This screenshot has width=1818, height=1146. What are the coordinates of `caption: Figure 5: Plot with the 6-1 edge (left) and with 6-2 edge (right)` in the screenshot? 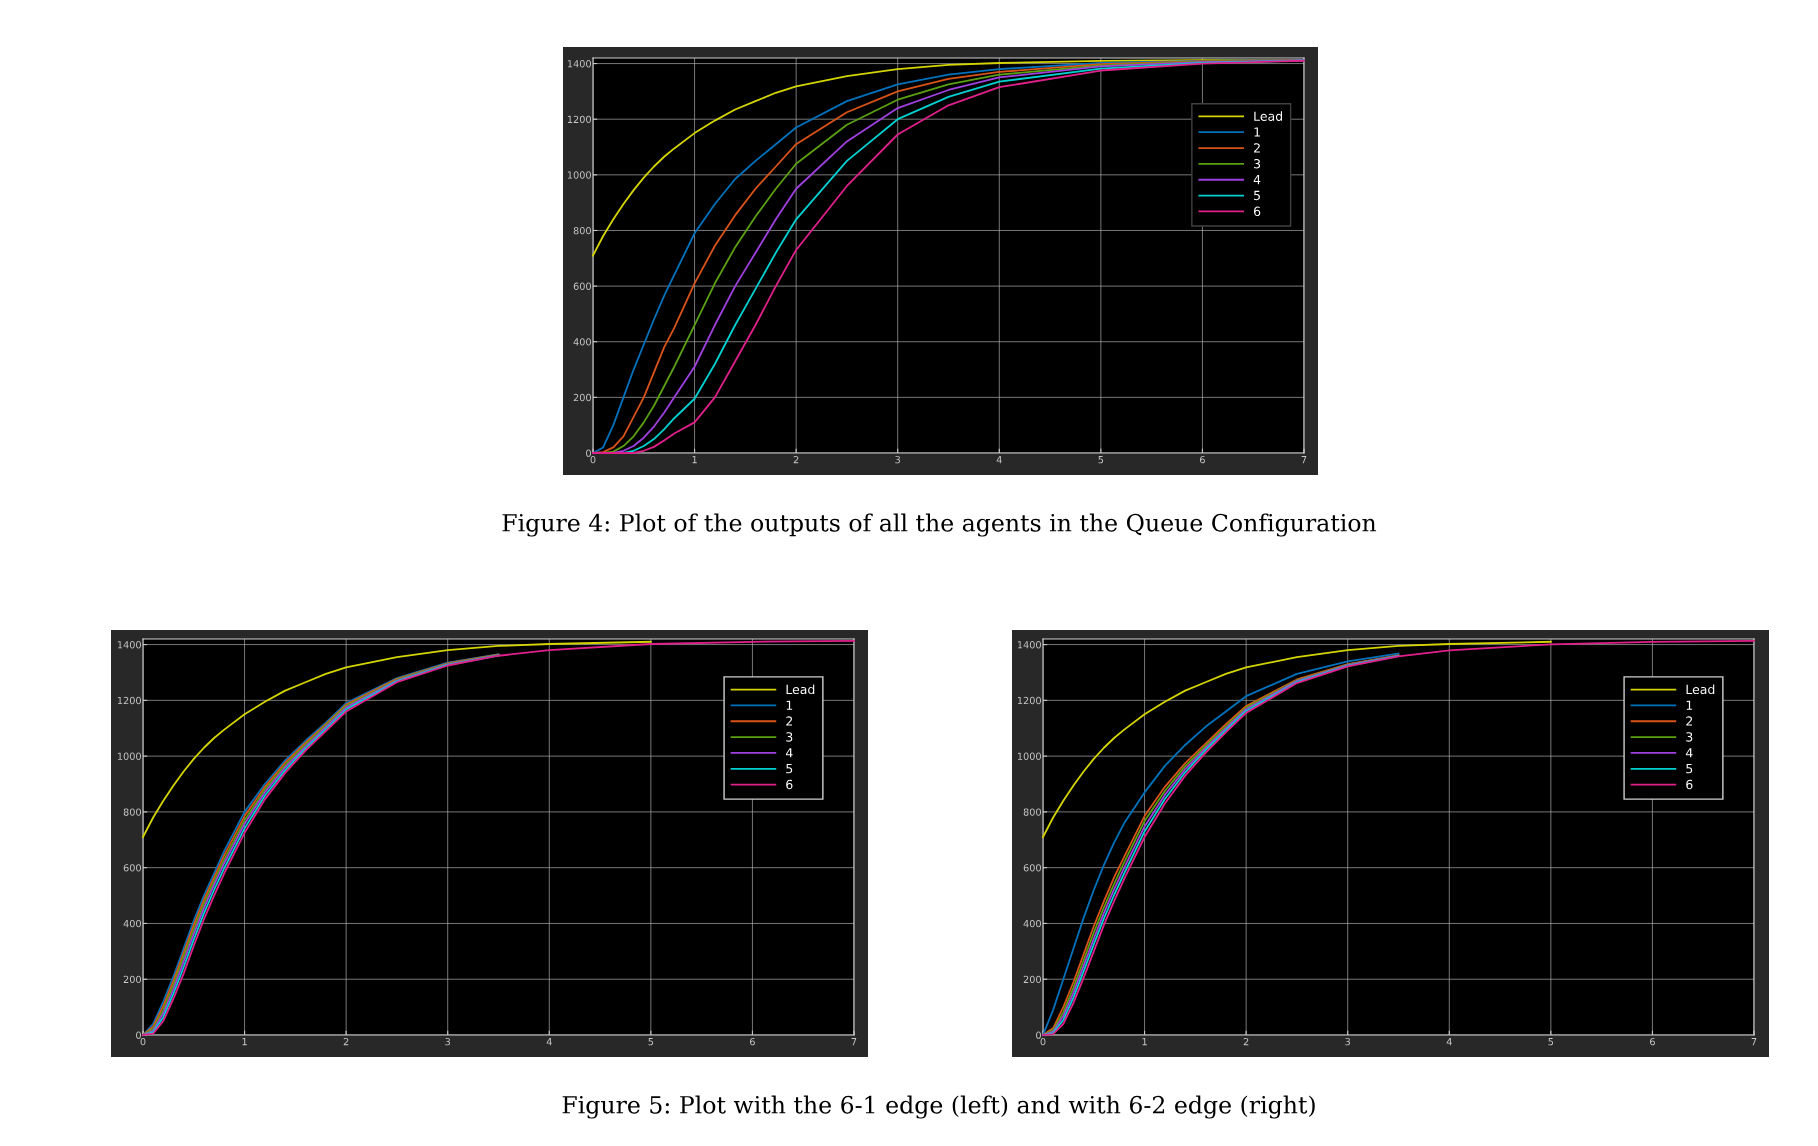 It's located at (938, 1107).